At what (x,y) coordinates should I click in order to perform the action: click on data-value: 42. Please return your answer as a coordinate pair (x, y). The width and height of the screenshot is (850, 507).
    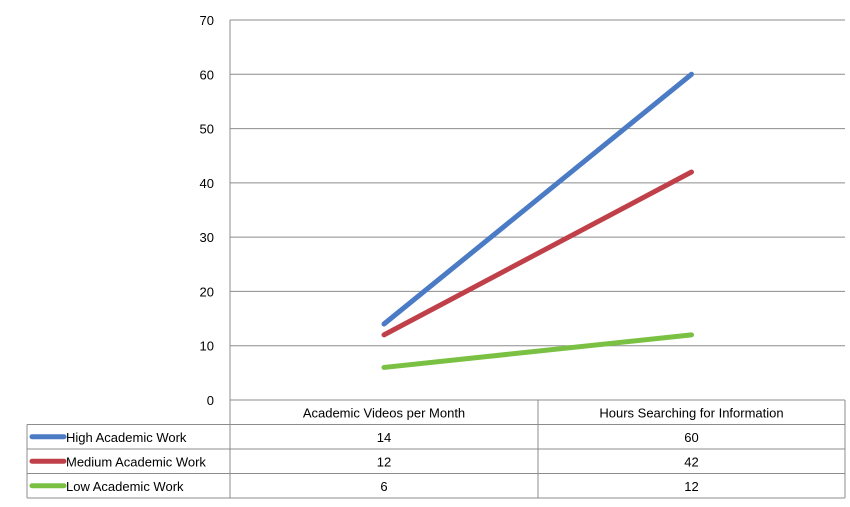
    Looking at the image, I should click on (691, 461).